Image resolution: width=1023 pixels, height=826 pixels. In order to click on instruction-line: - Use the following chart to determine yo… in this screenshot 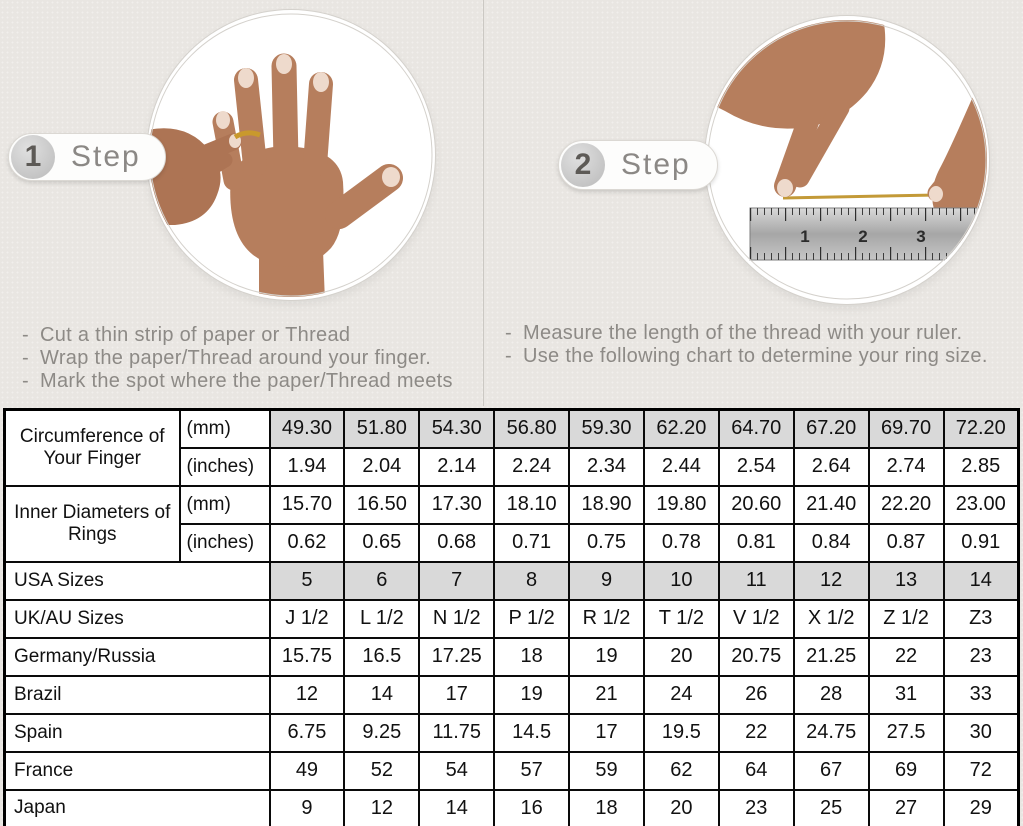, I will do `click(746, 356)`.